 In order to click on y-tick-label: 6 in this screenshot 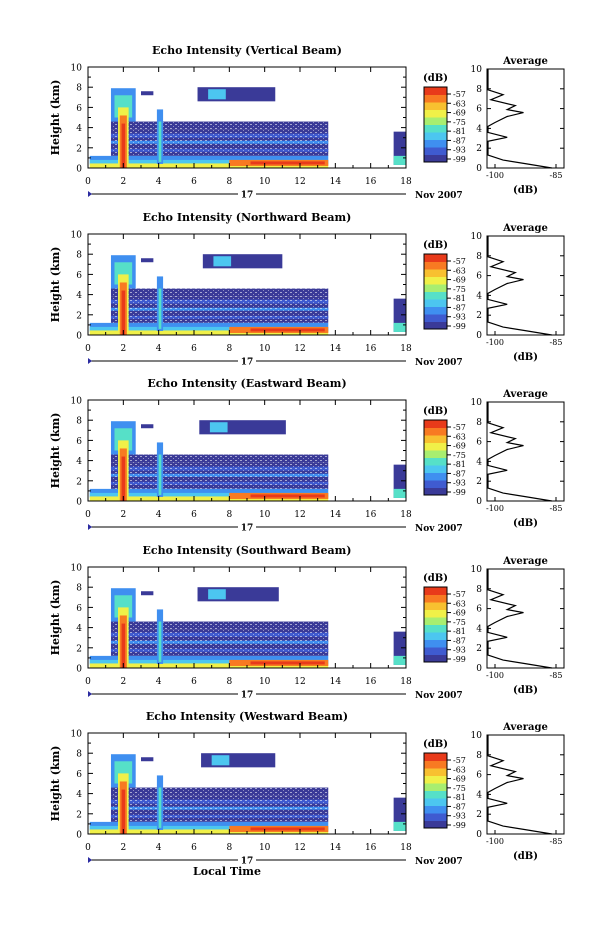, I will do `click(79, 775)`.